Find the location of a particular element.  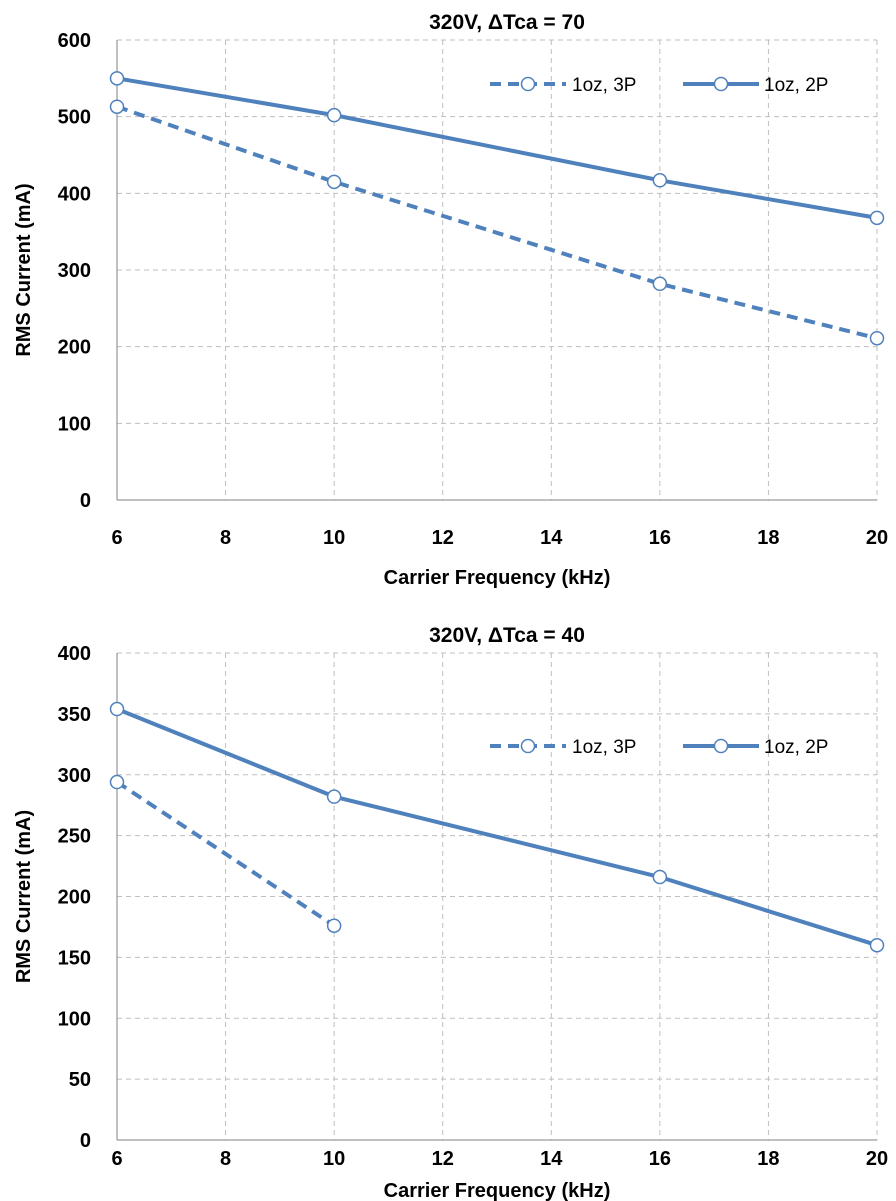

y-tick-label: 250 is located at coordinates (74, 837).